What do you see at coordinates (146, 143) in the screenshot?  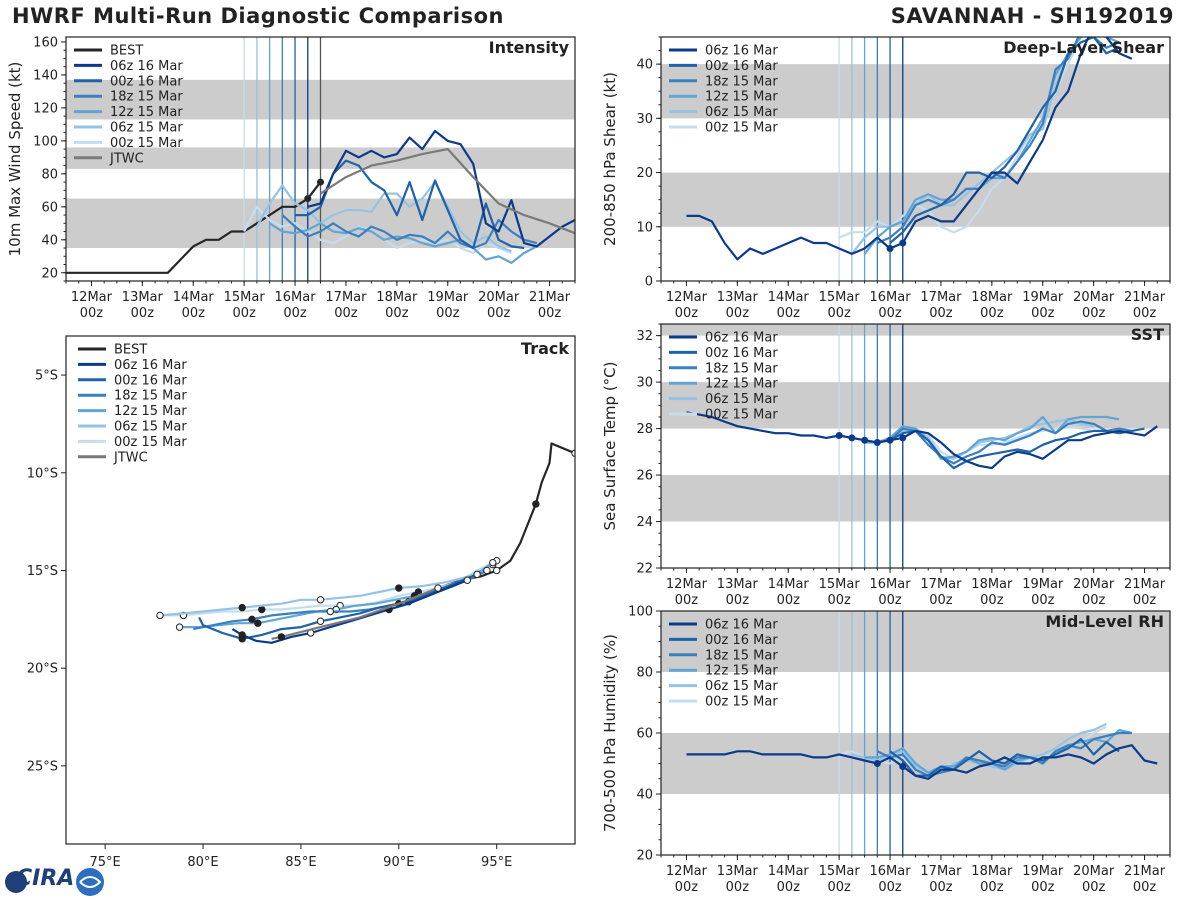 I see `intensity-legend-label: 00z 15 Mar` at bounding box center [146, 143].